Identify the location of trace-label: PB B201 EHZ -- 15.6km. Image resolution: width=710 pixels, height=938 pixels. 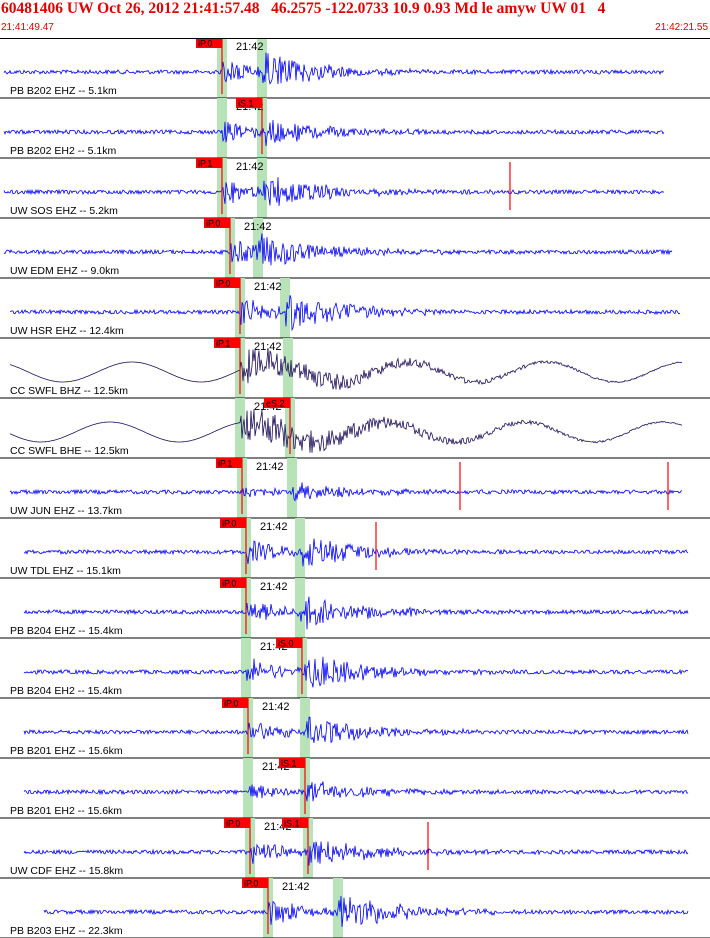
(66, 751).